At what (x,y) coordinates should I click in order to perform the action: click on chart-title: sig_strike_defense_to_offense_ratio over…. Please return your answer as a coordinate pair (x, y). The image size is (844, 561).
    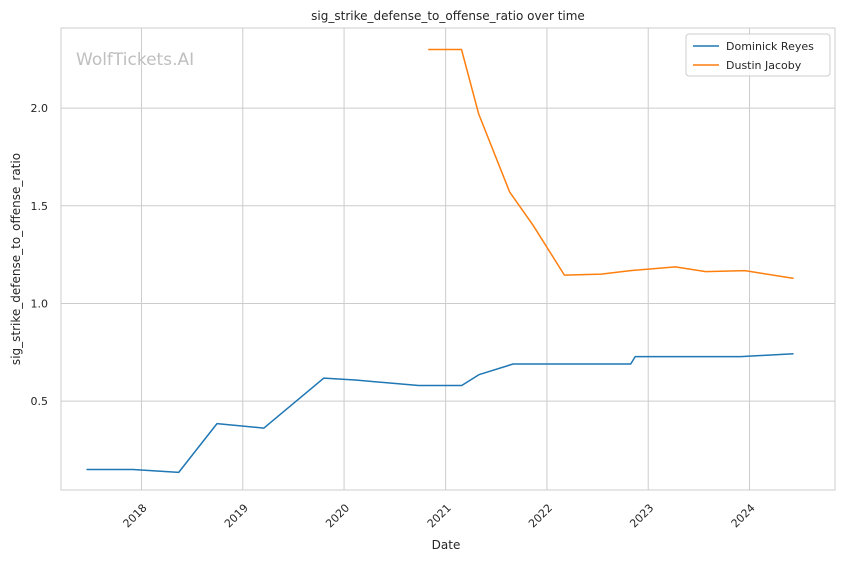
    Looking at the image, I should click on (448, 16).